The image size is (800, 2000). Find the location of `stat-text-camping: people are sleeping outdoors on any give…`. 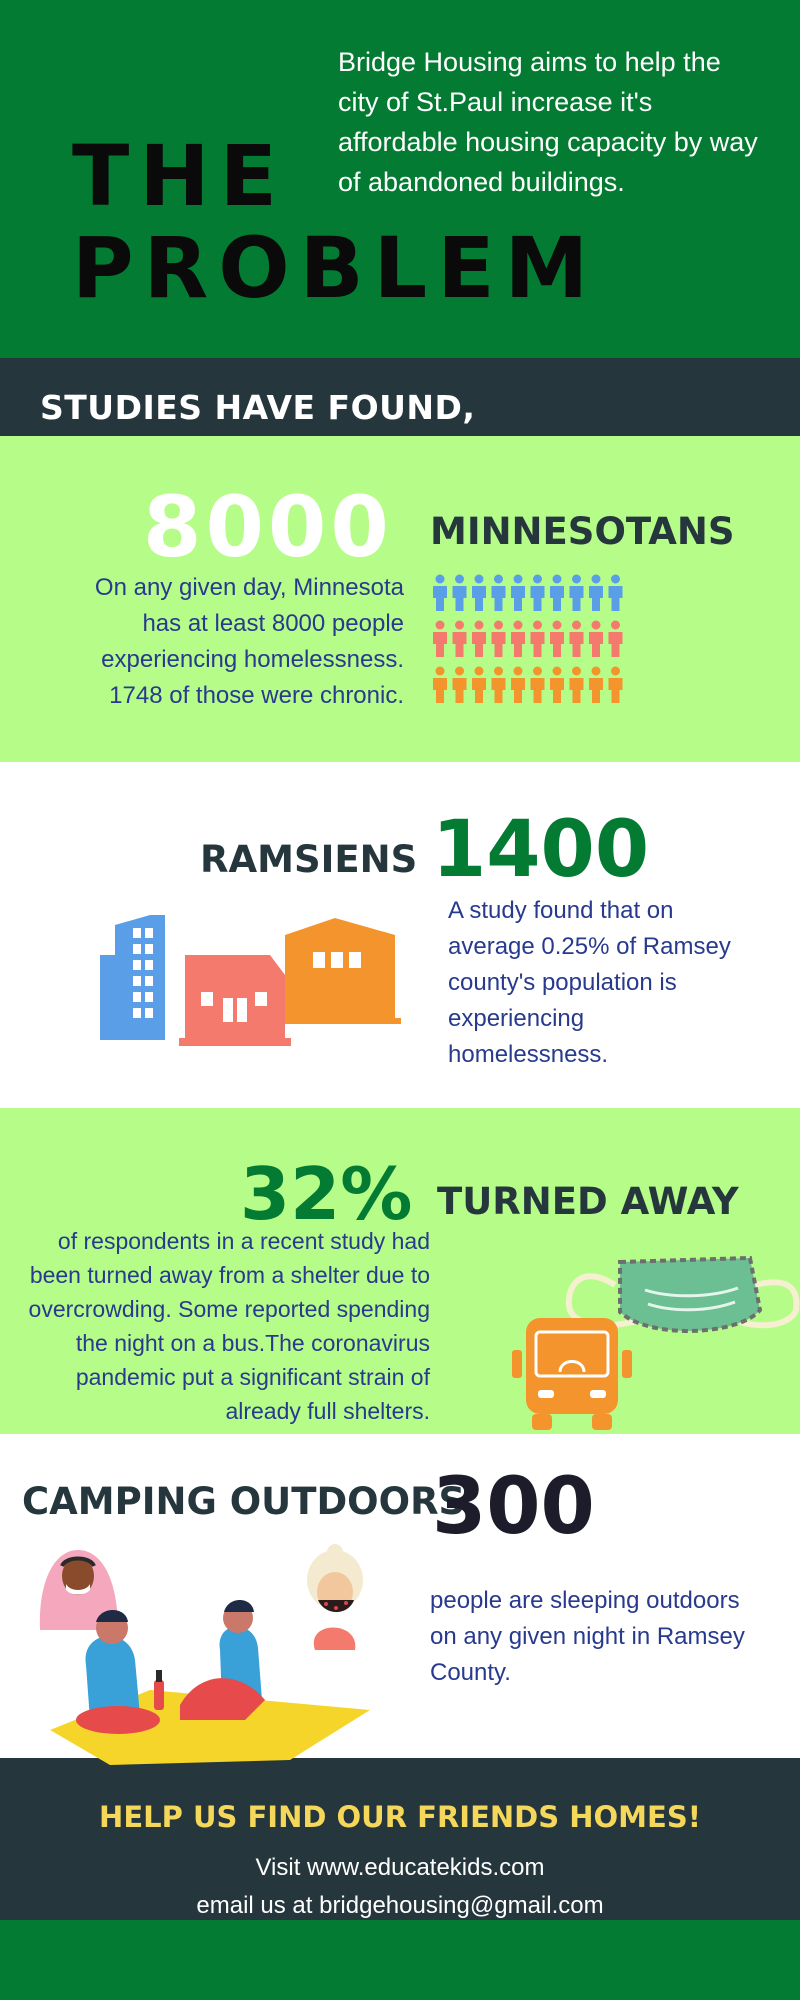

stat-text-camping: people are sleeping outdoors on any give… is located at coordinates (587, 1636).